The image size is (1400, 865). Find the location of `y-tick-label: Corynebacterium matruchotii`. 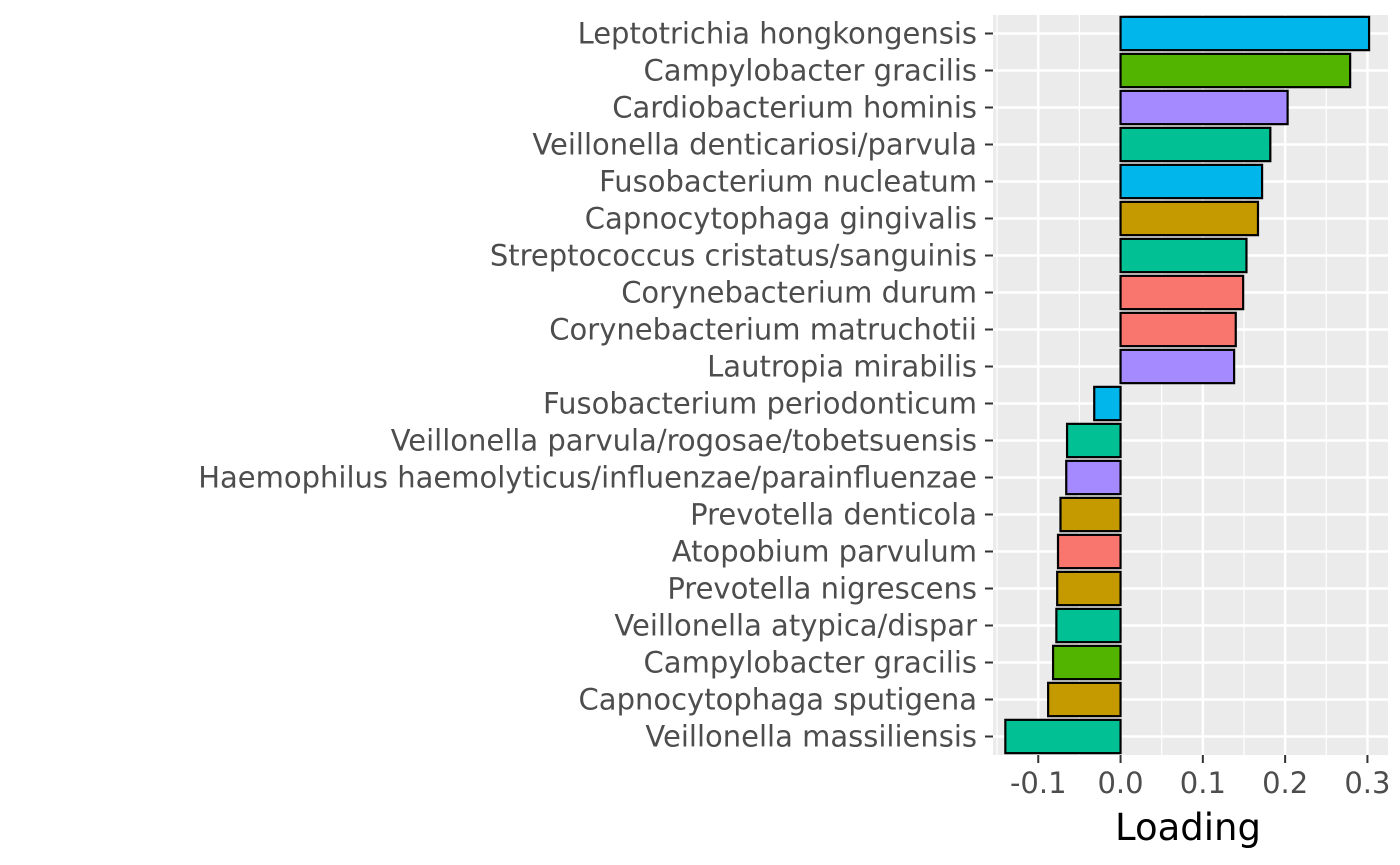

y-tick-label: Corynebacterium matruchotii is located at coordinates (763, 330).